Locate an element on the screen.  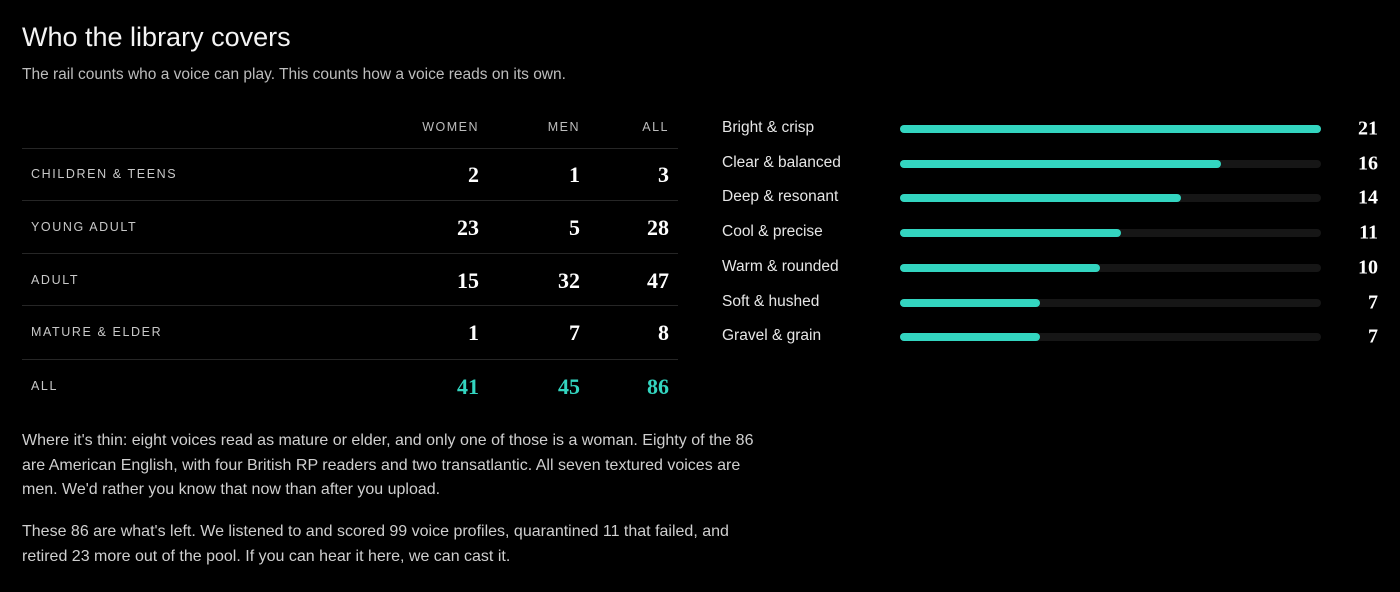
row-label: YOUNG ADULT is located at coordinates (84, 227).